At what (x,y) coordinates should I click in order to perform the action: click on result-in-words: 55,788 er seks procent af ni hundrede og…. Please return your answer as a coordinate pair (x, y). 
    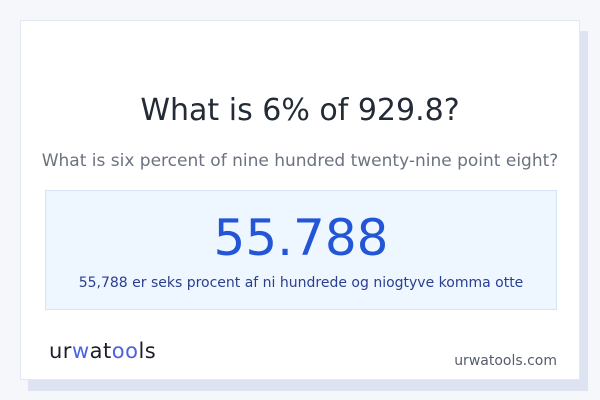
    Looking at the image, I should click on (301, 283).